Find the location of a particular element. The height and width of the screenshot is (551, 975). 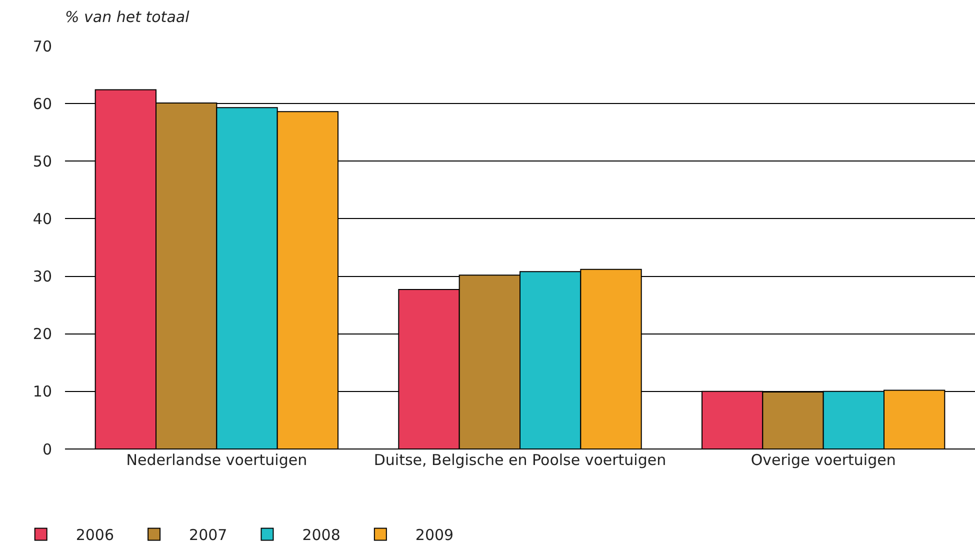

y-tick-label: 30 is located at coordinates (42, 277).